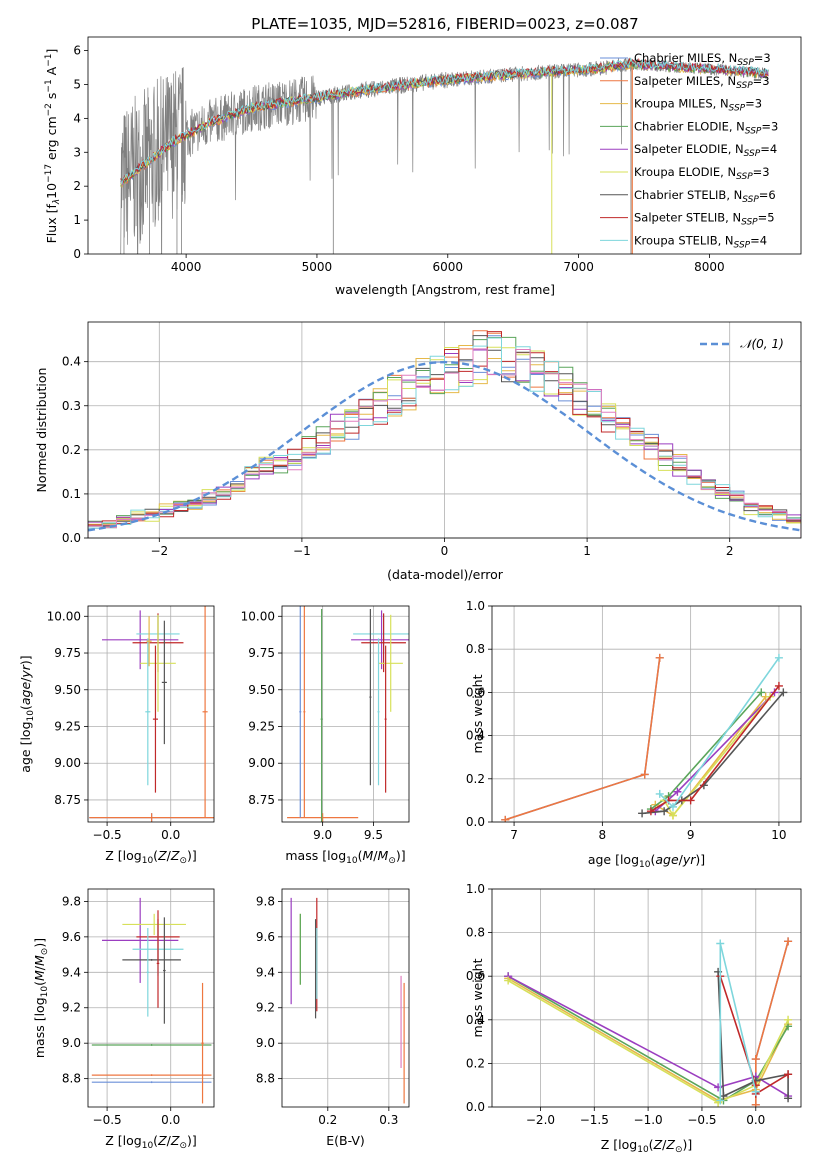  Describe the element at coordinates (67, 690) in the screenshot. I see `y-tick-label: 9.50` at that location.